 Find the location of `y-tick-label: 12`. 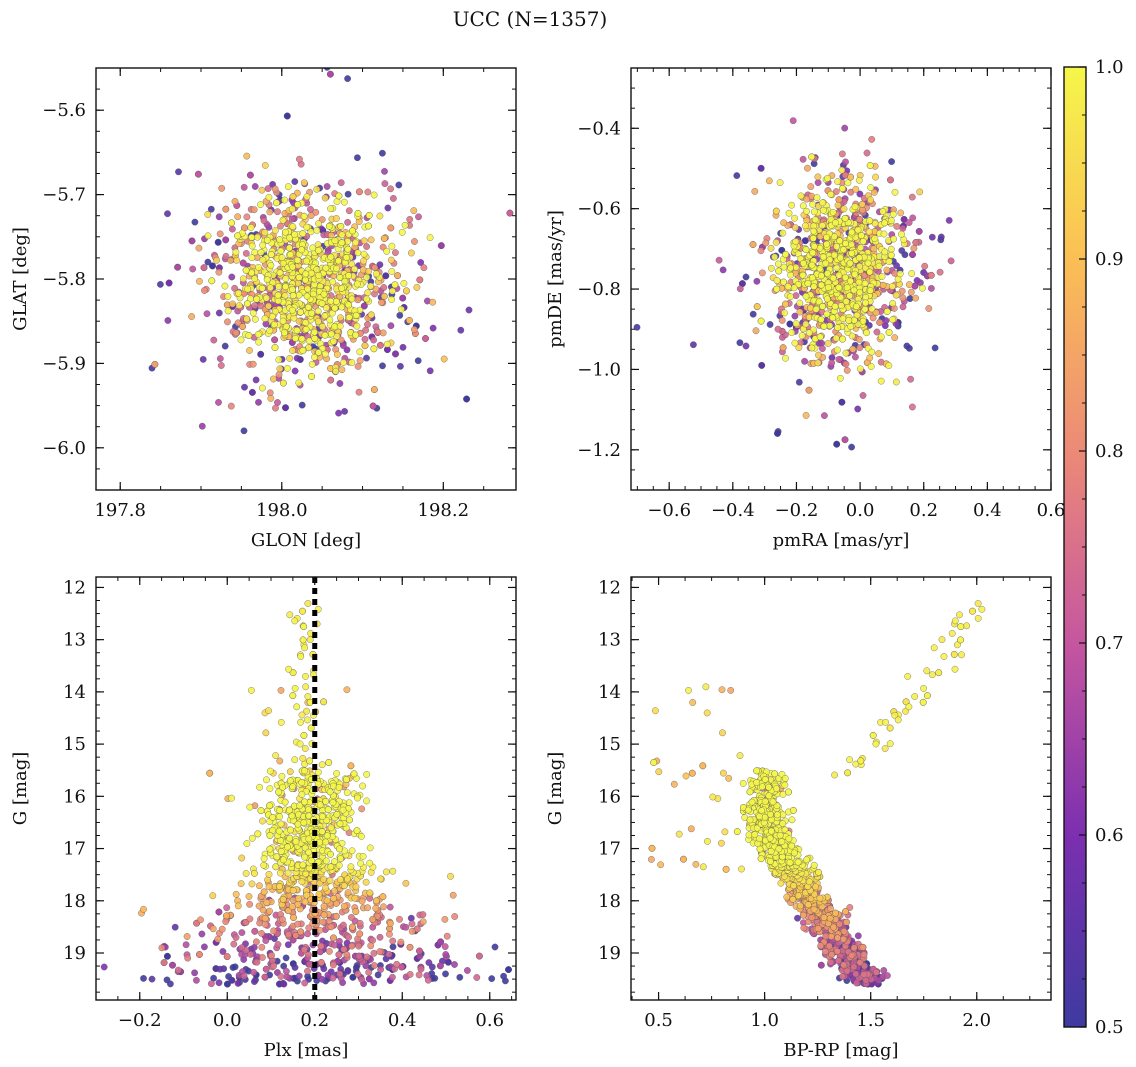

y-tick-label: 12 is located at coordinates (74, 587).